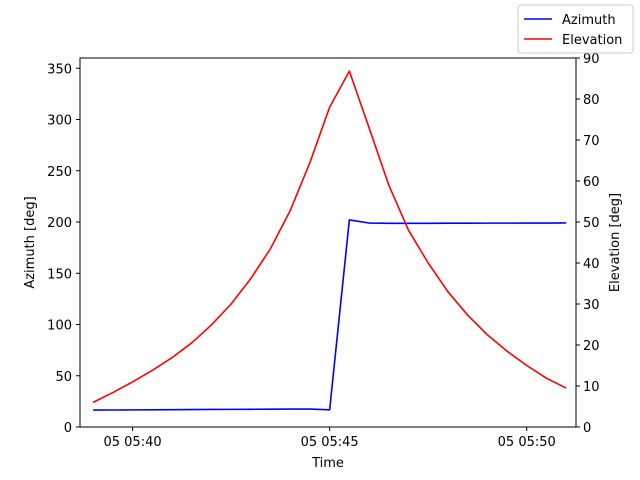  I want to click on x-tick-label: 05 05:40, so click(132, 442).